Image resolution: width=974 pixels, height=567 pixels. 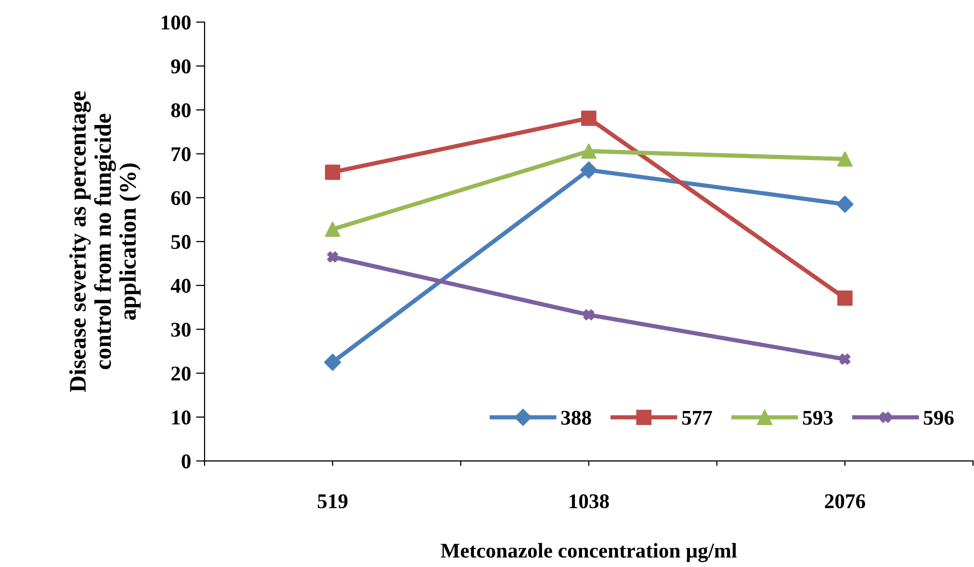 I want to click on y-tick-label: 30, so click(x=181, y=329).